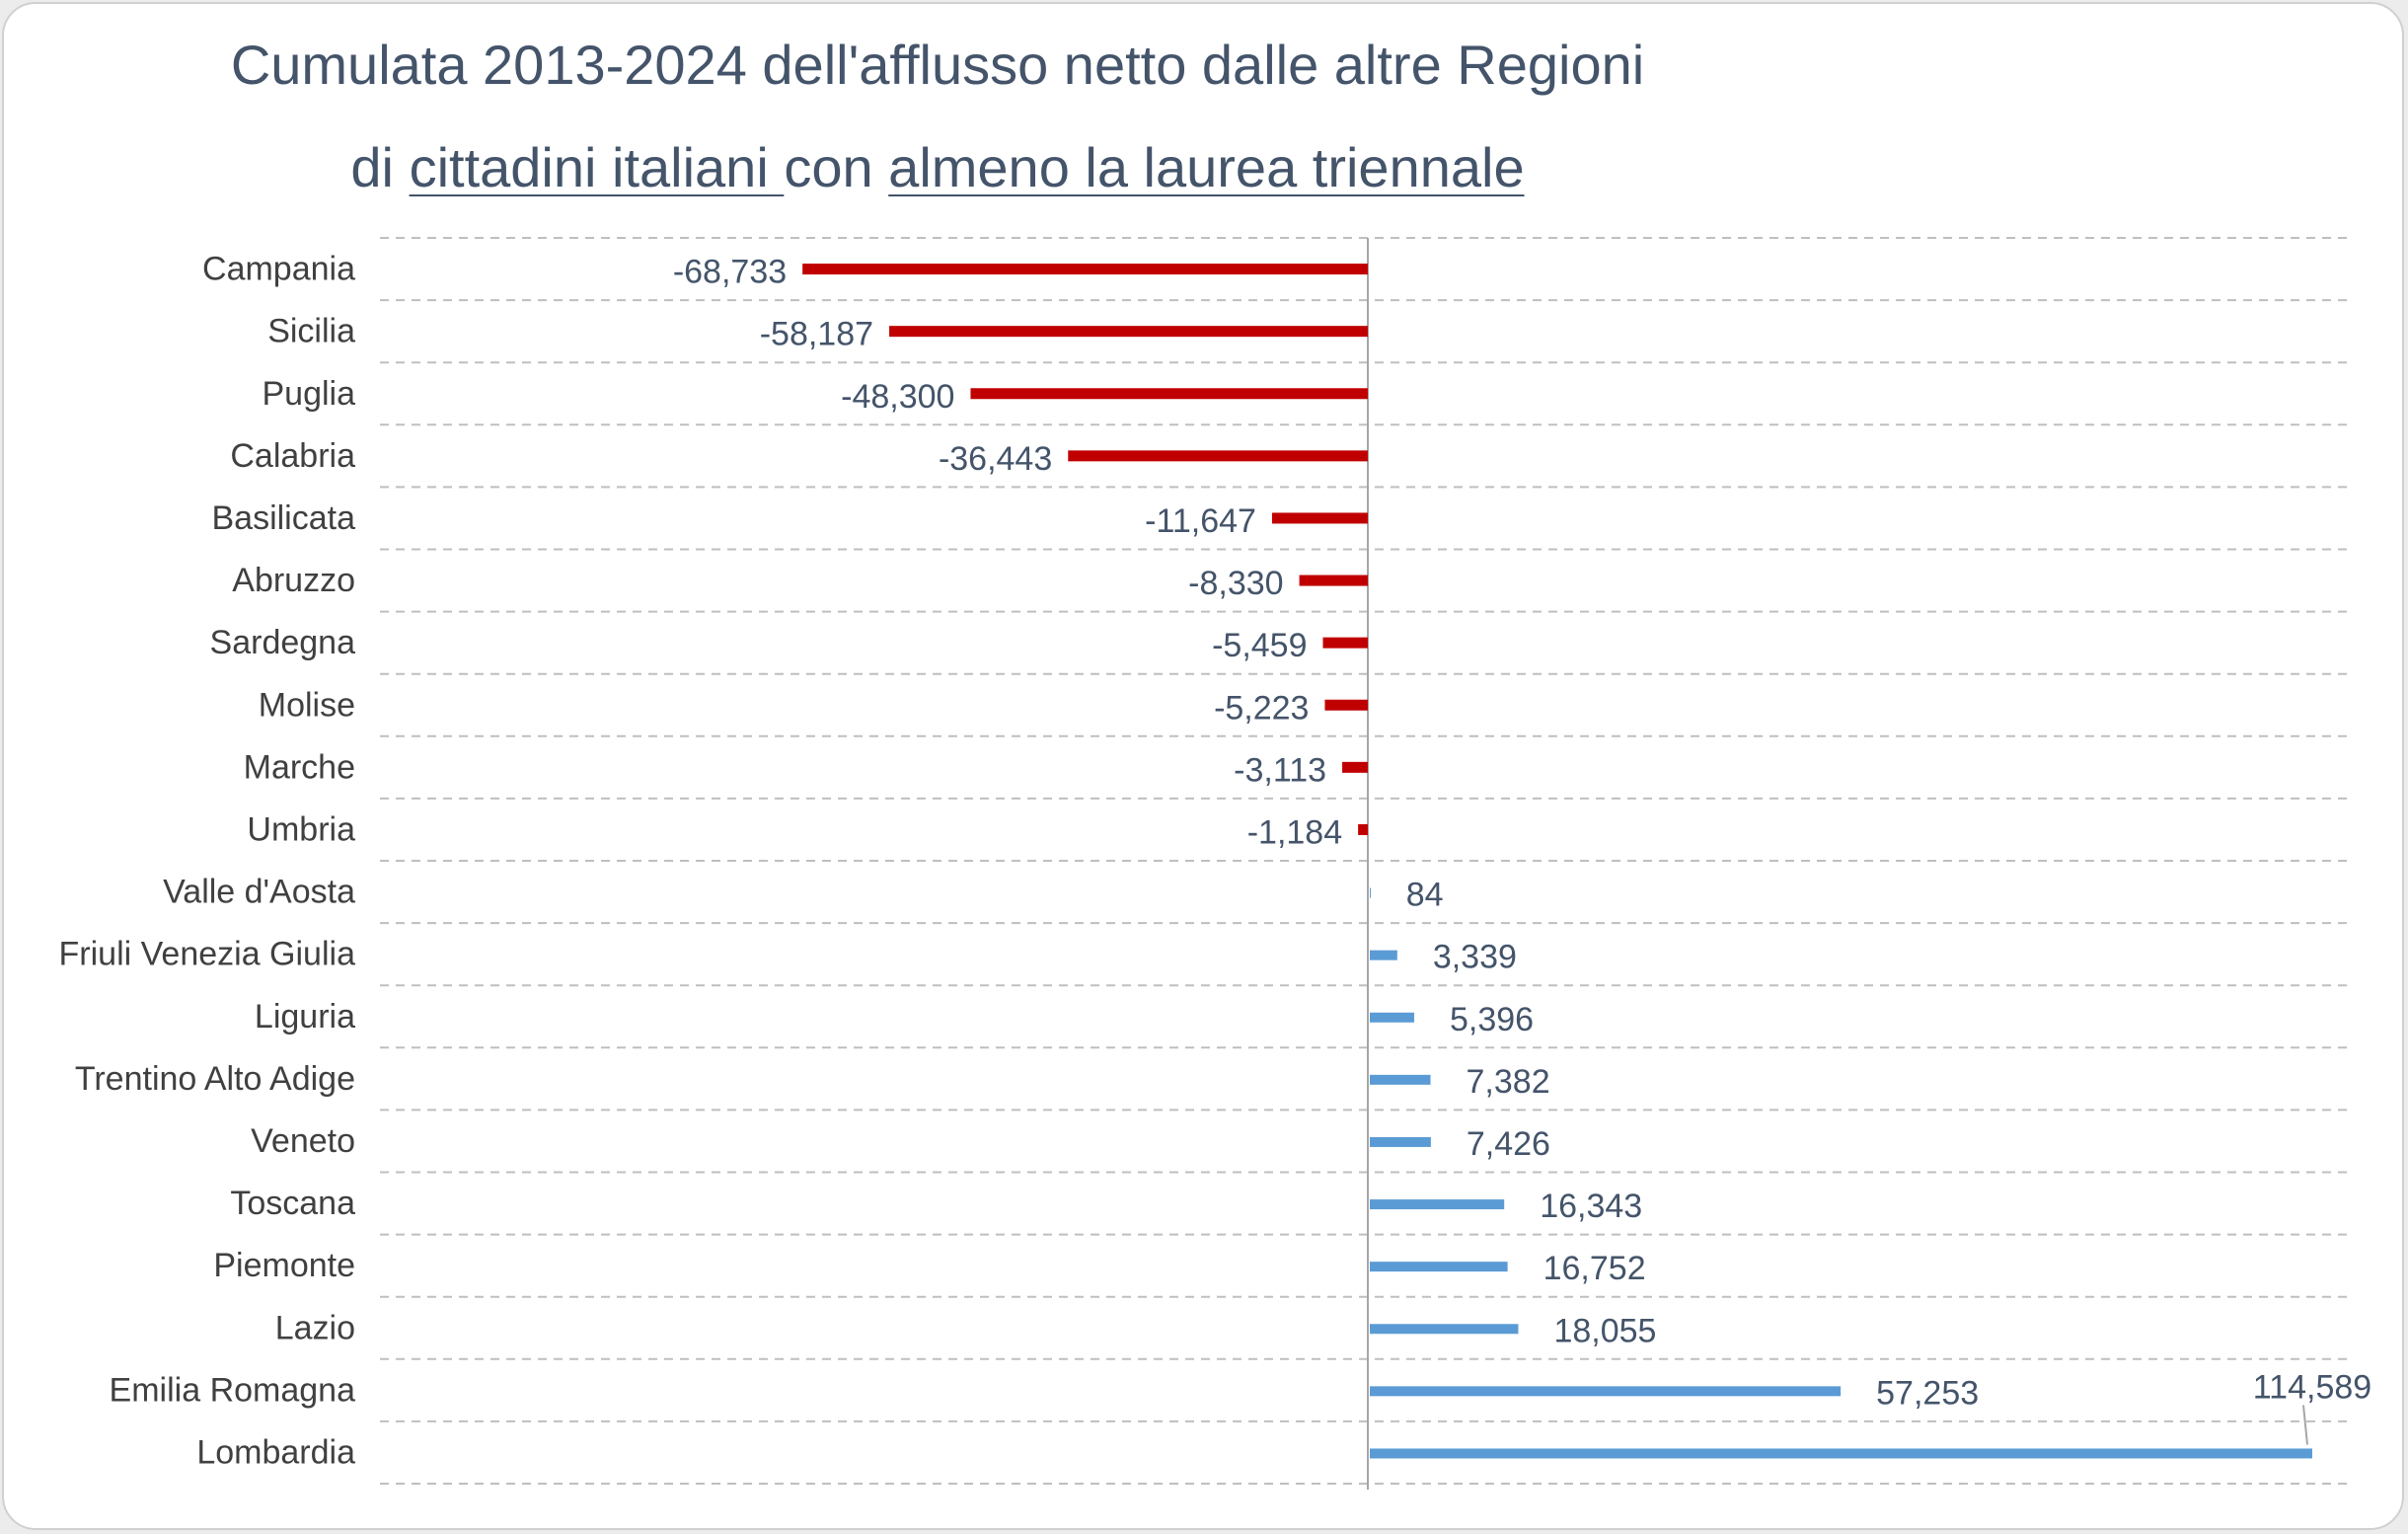 Image resolution: width=2408 pixels, height=1534 pixels. Describe the element at coordinates (293, 456) in the screenshot. I see `category-label: Calabria` at that location.